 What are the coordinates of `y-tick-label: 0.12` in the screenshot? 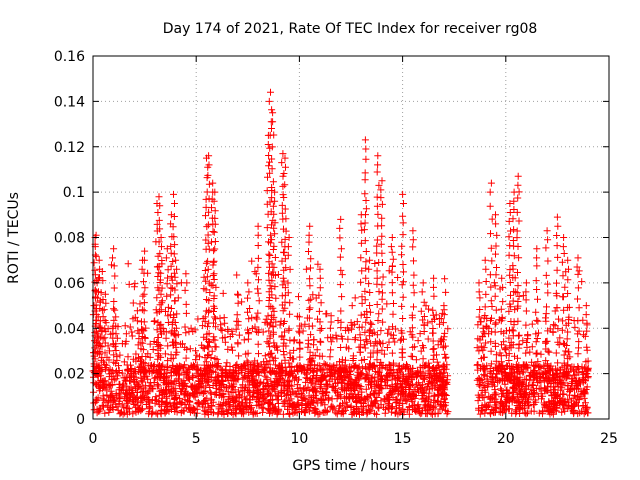 It's located at (69, 148).